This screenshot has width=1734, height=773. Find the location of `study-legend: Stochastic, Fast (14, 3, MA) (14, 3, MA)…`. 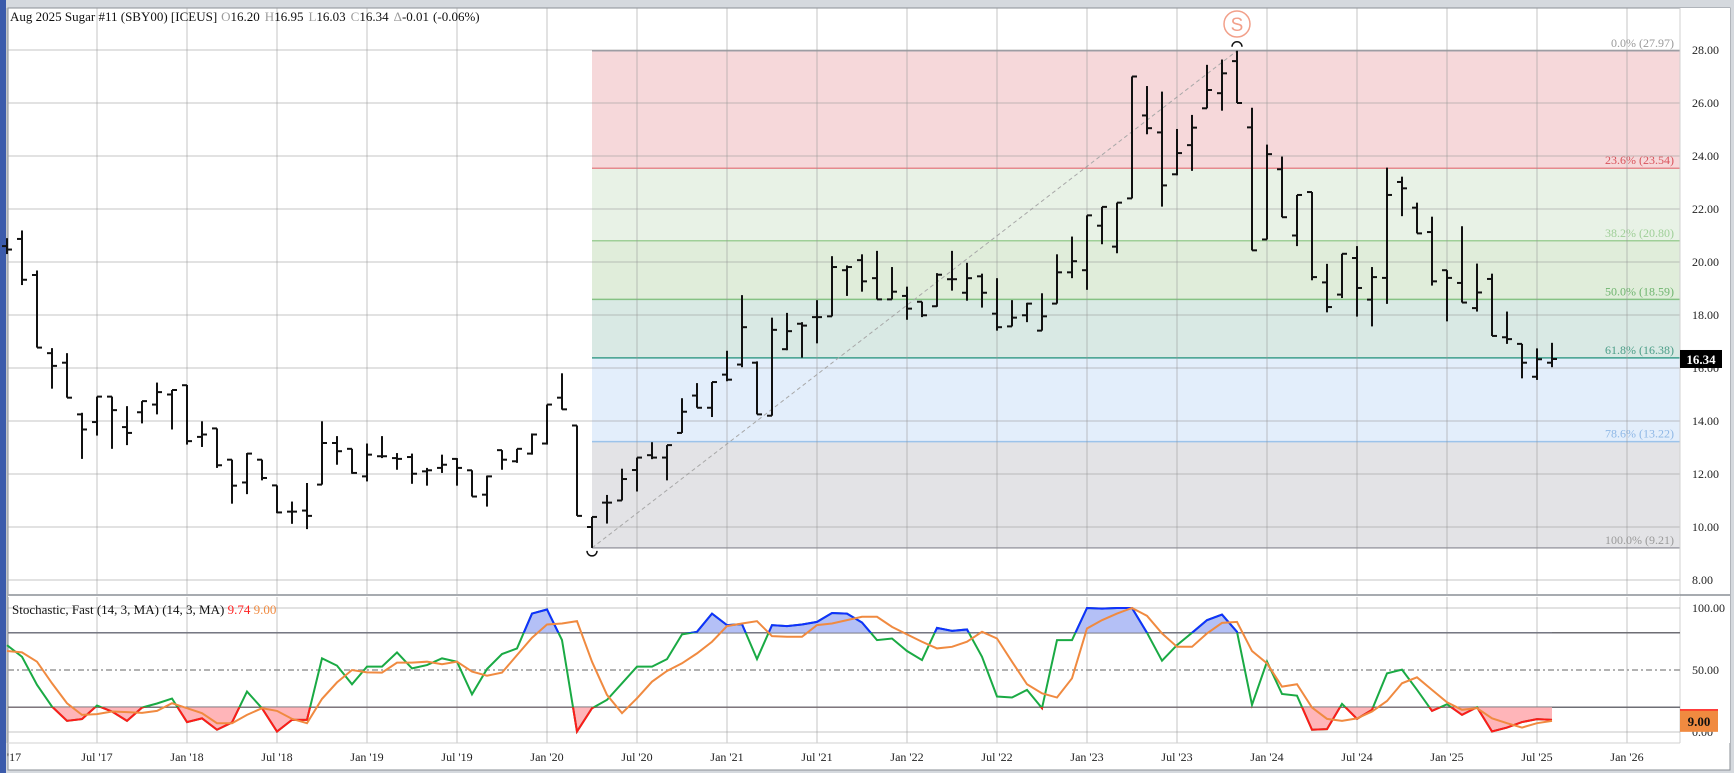

study-legend: Stochastic, Fast (14, 3, MA) (14, 3, MA)… is located at coordinates (144, 609).